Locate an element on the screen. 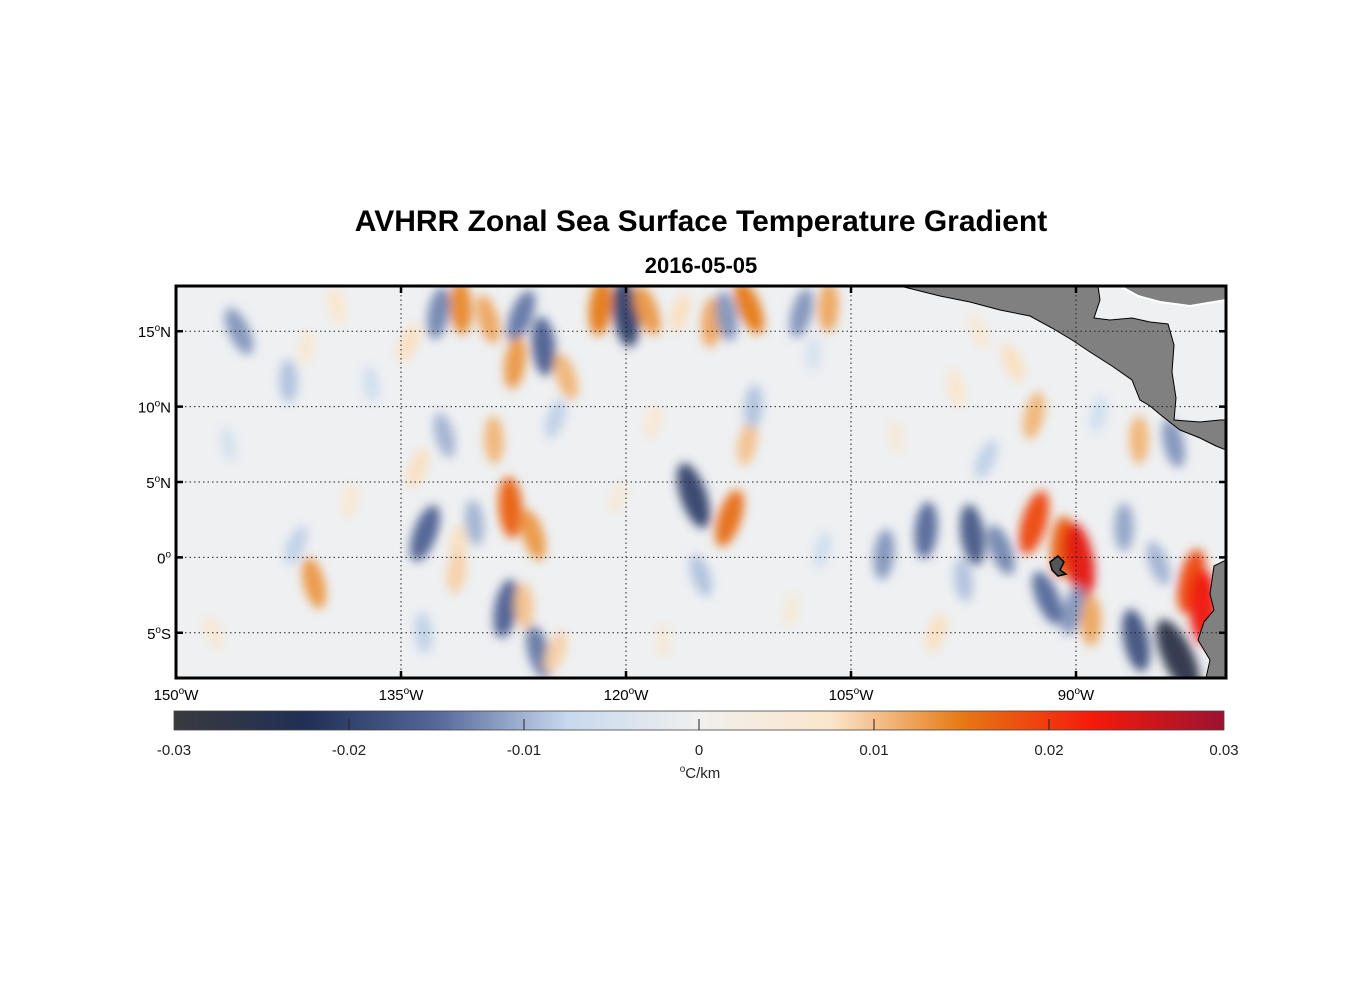  colorbar-unit-degree: o is located at coordinates (683, 769).